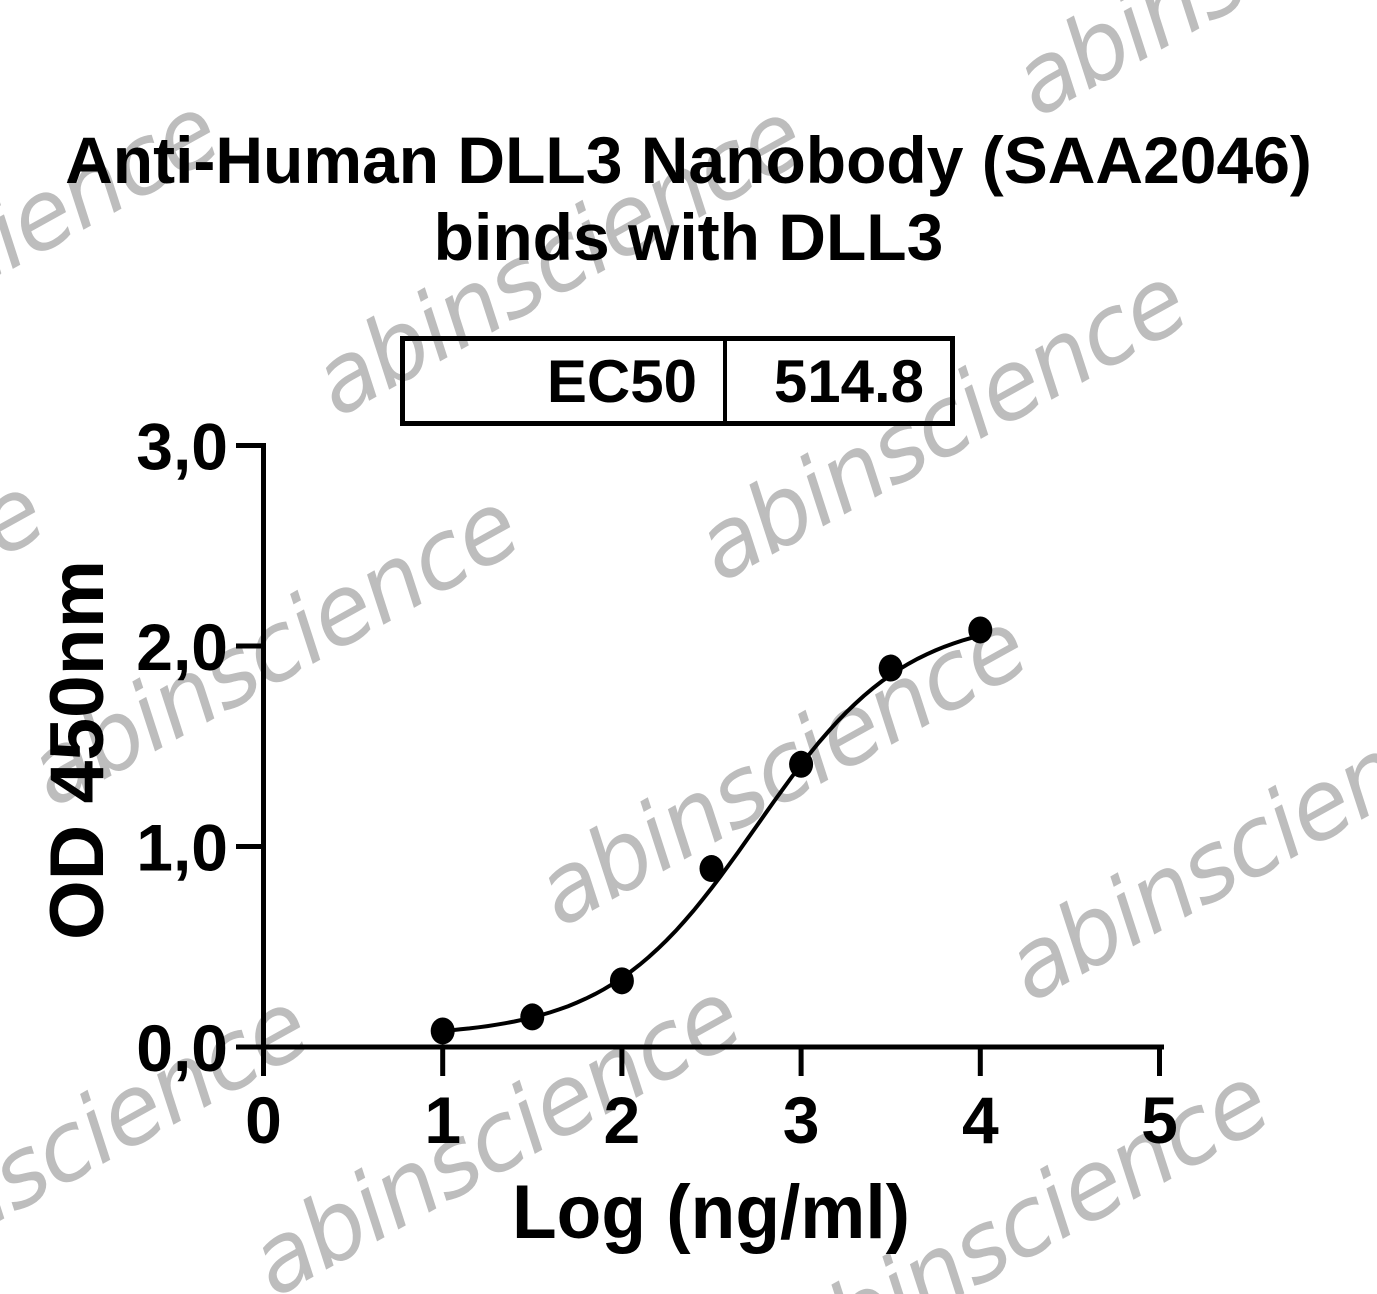 This screenshot has height=1294, width=1377. Describe the element at coordinates (182, 848) in the screenshot. I see `y-tick-label: 1,0` at that location.